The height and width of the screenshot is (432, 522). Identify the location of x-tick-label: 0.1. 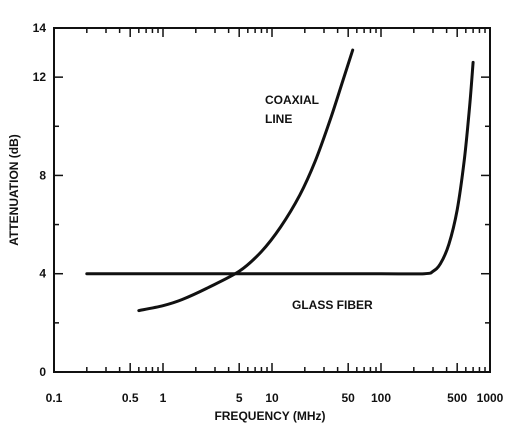
(54, 398).